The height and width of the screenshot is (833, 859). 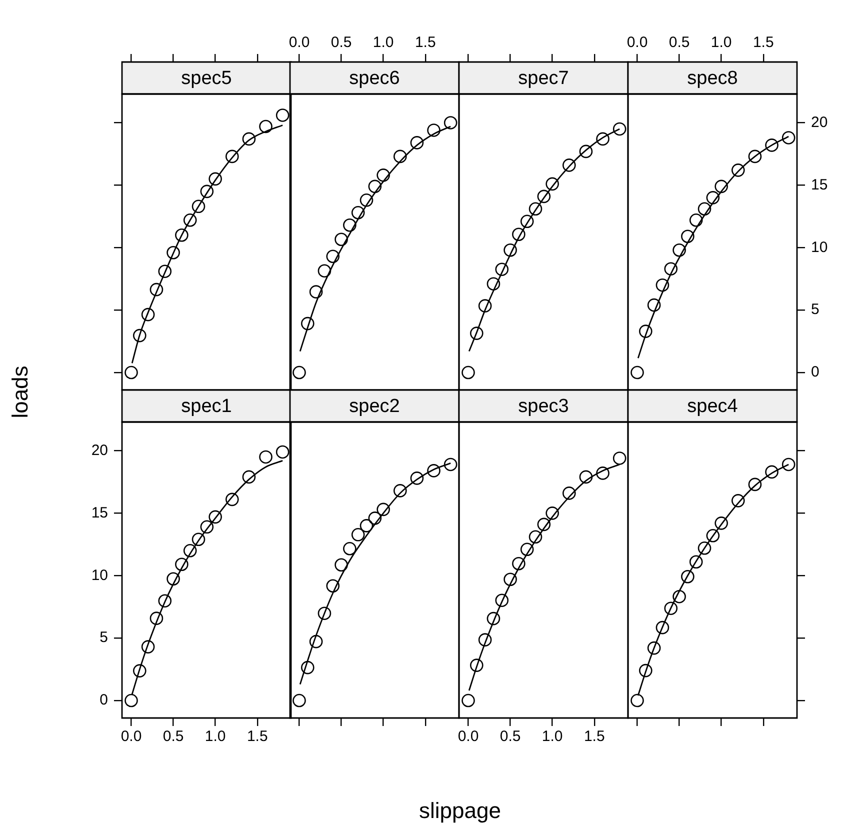 I want to click on y-tick-label: 5, so click(x=815, y=309).